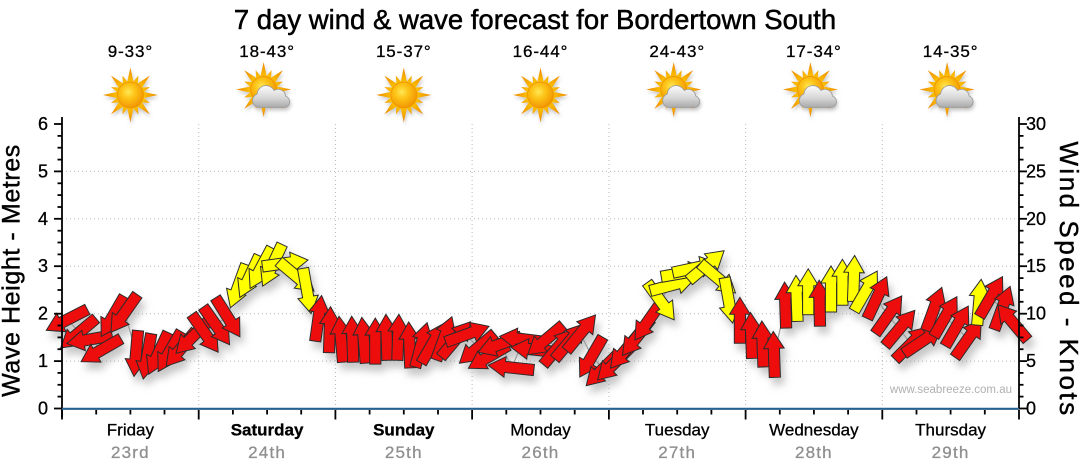 This screenshot has height=475, width=1080. Describe the element at coordinates (1036, 124) in the screenshot. I see `svg-text: 30` at that location.